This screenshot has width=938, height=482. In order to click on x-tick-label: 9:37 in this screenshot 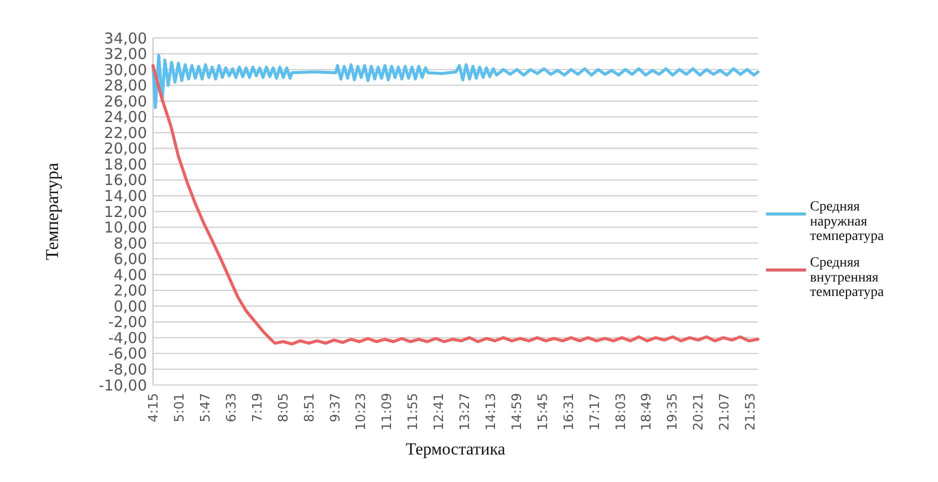, I will do `click(336, 407)`.